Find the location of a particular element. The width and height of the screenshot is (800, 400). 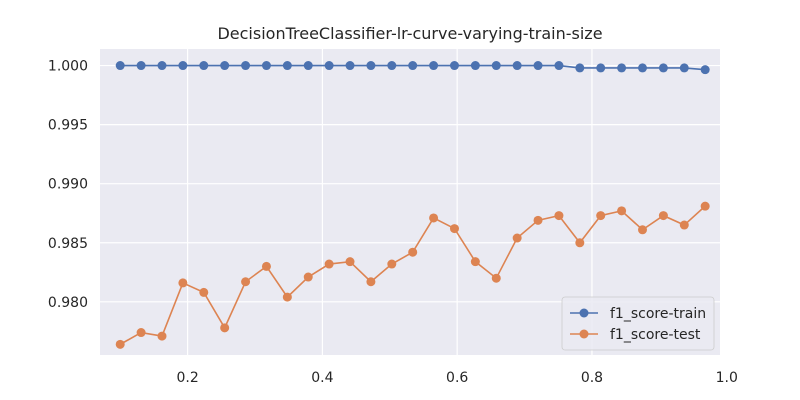

legend-item: f1_score-test is located at coordinates (635, 335).